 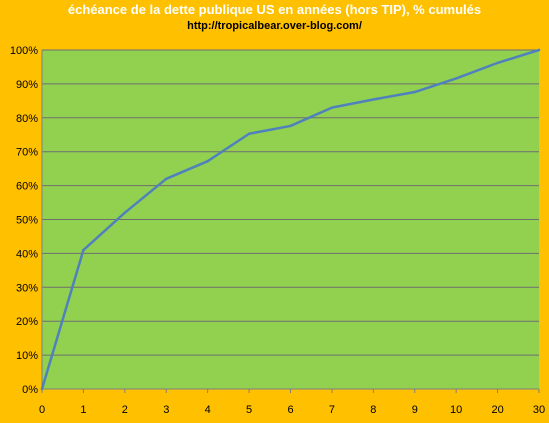 I want to click on x-tick-label: 5, so click(x=249, y=410).